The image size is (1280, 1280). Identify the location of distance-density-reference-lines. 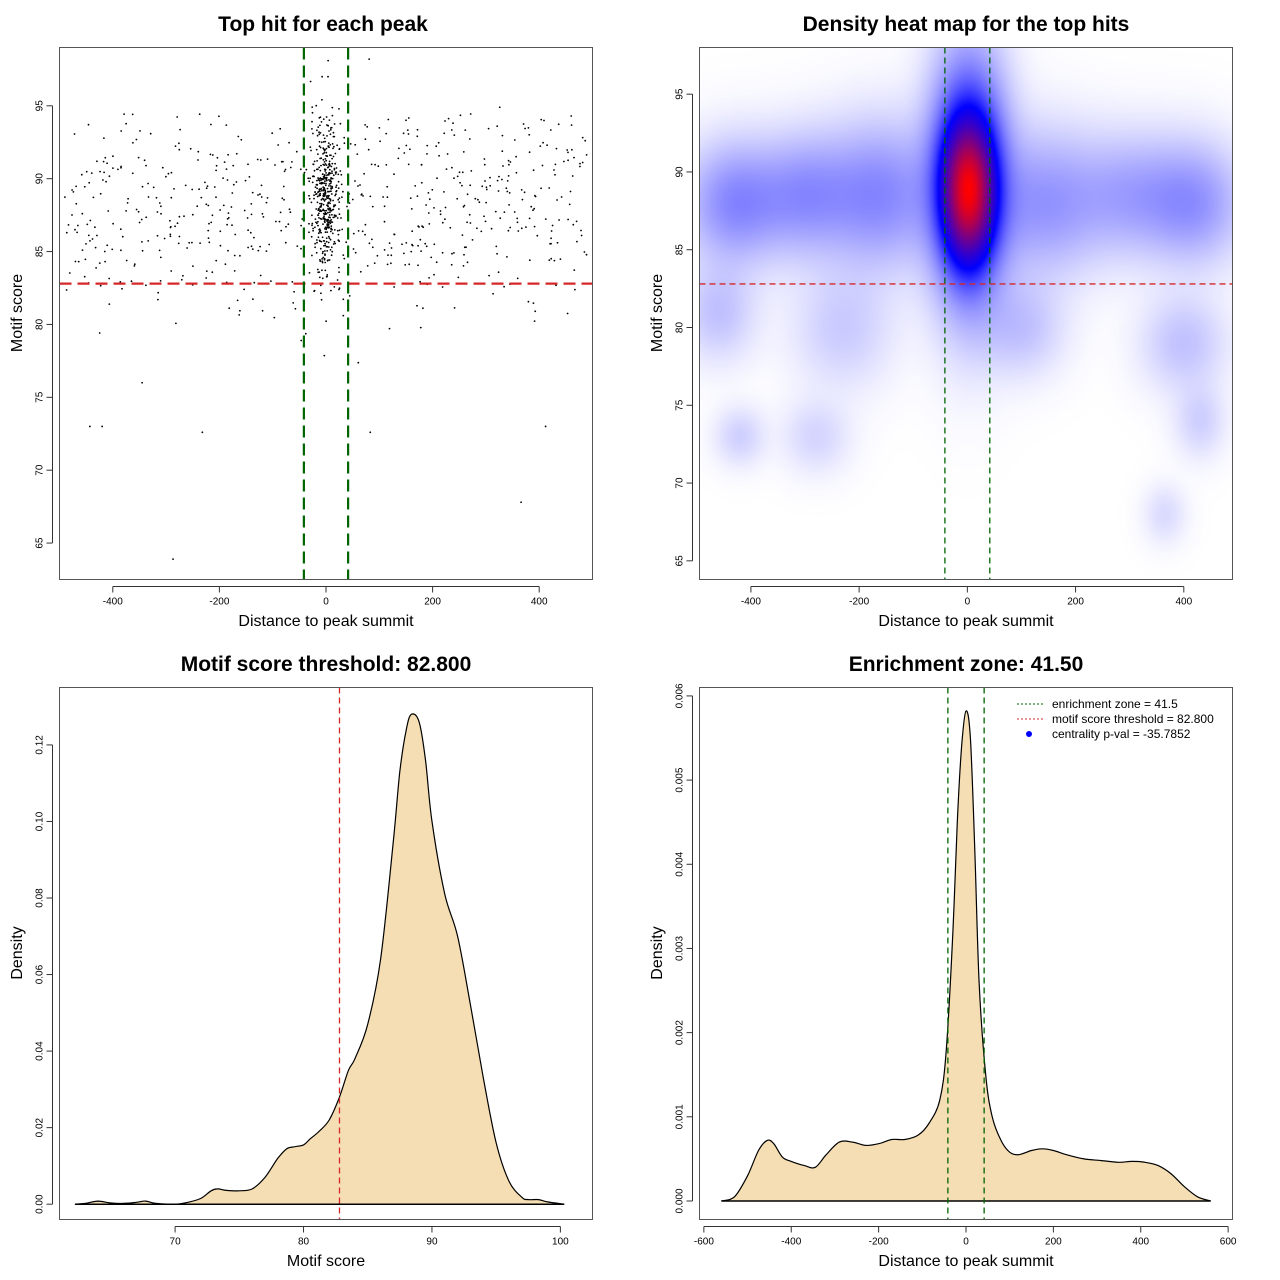
(966, 953).